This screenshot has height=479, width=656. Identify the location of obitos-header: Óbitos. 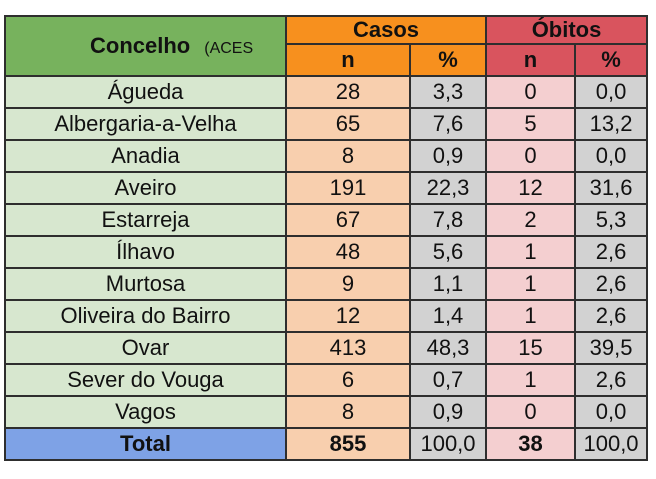
(567, 30).